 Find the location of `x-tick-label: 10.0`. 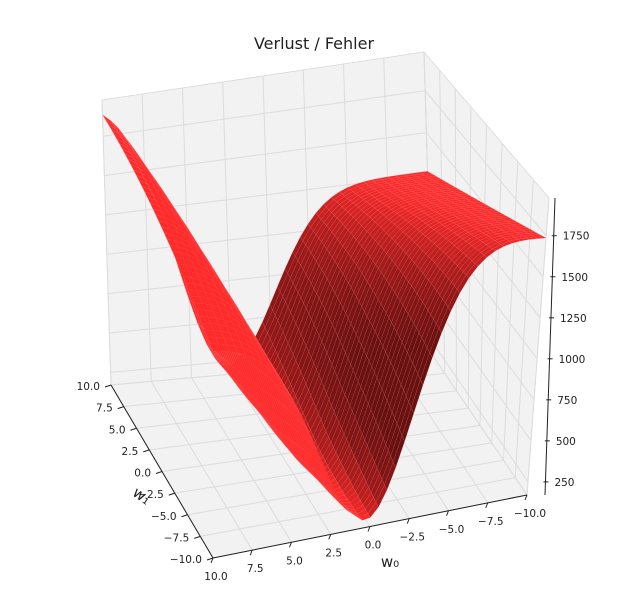

x-tick-label: 10.0 is located at coordinates (215, 577).